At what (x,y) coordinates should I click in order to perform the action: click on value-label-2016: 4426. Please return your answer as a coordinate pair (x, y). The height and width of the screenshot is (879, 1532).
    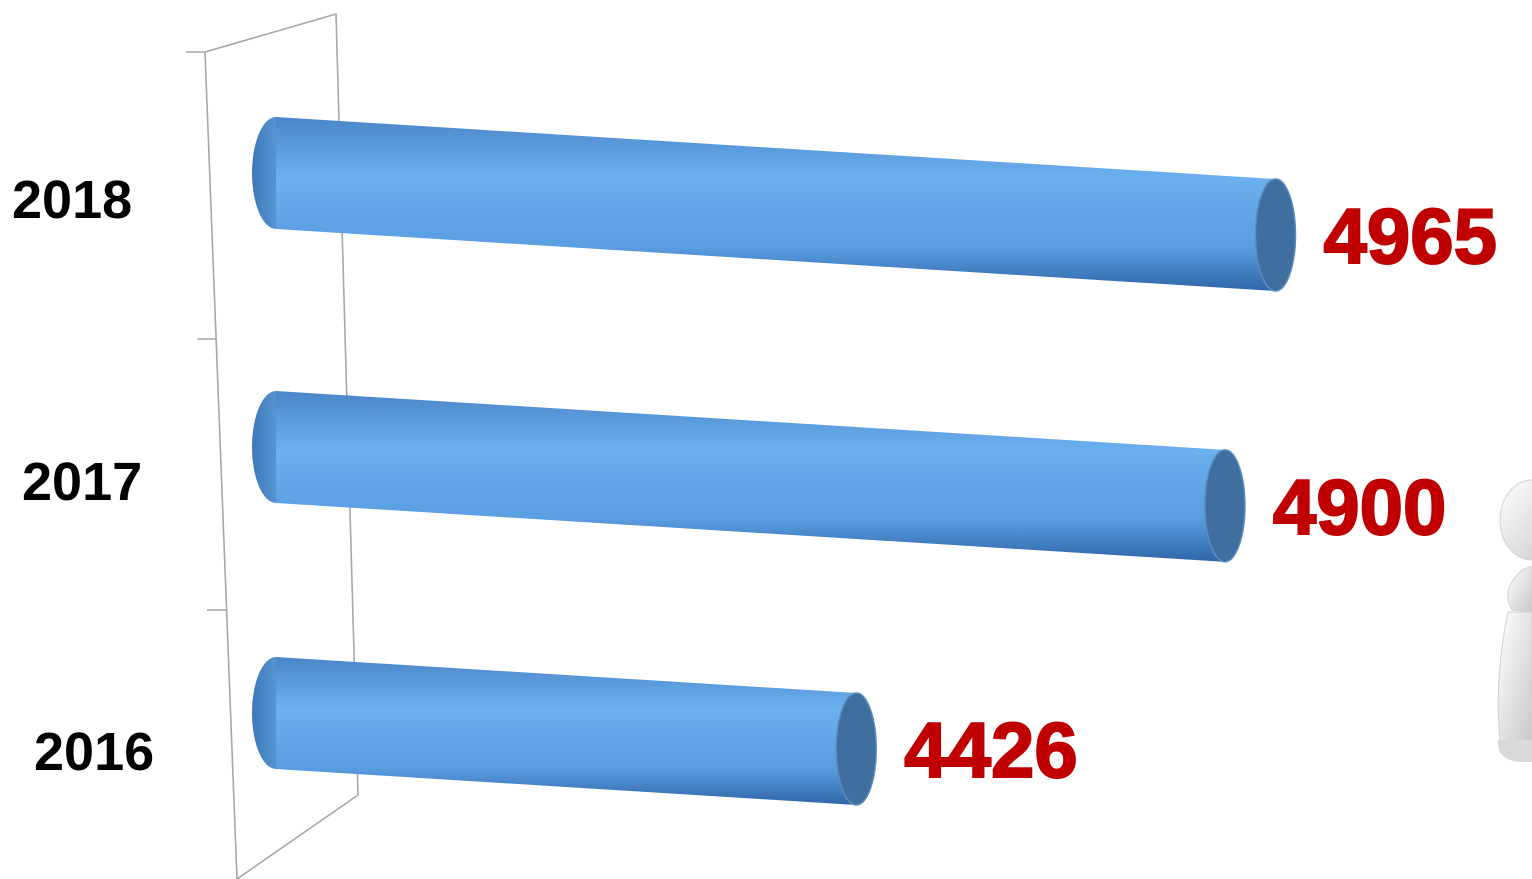
    Looking at the image, I should click on (991, 750).